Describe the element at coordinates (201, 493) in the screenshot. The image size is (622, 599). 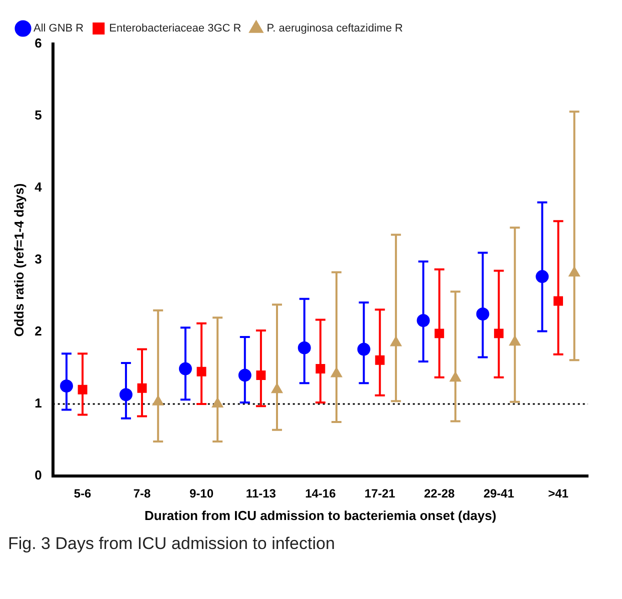
I see `x-tick-label: 9-10` at that location.